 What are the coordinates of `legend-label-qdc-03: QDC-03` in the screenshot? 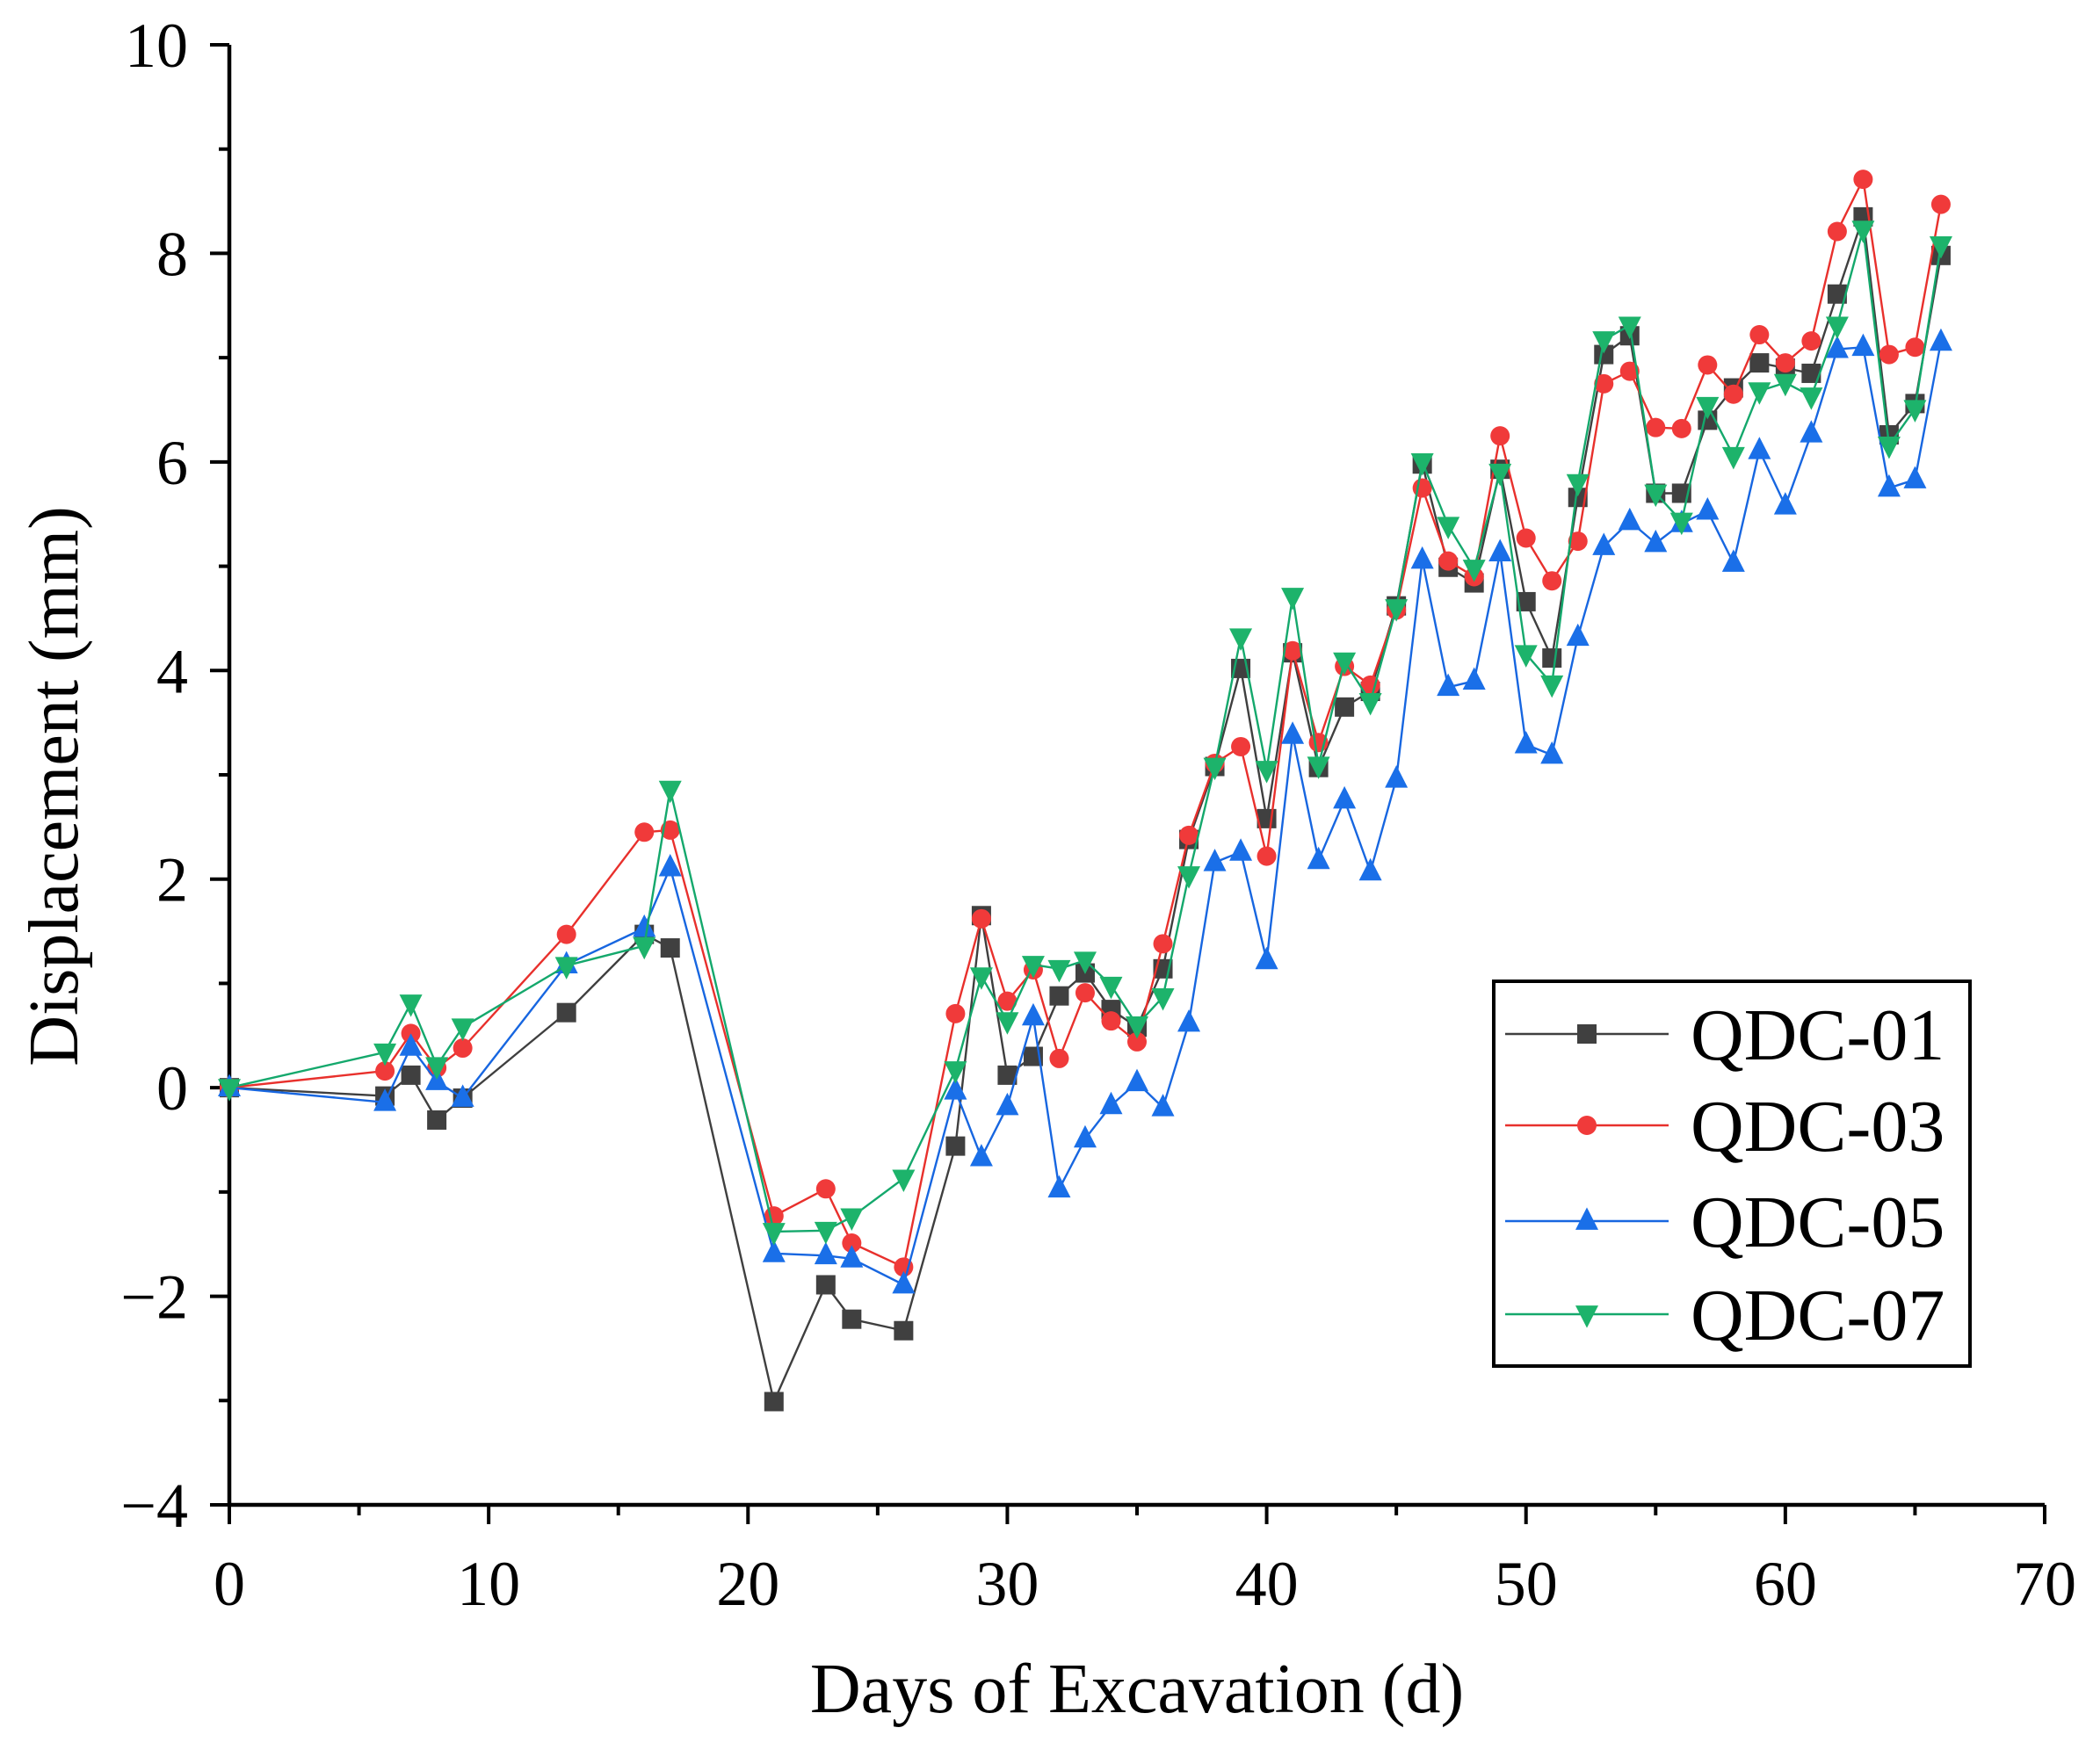 It's located at (1818, 1127).